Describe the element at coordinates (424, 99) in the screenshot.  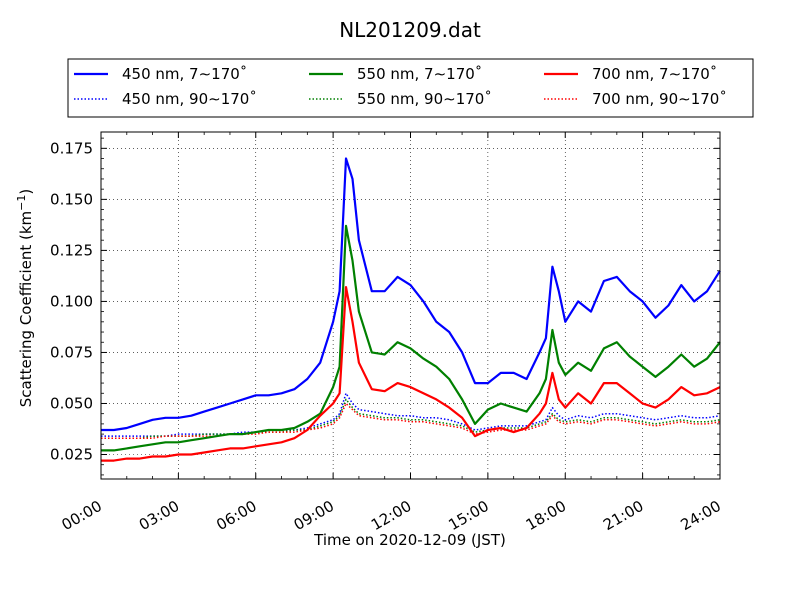
I see `legend-label: 550 nm, 90∼170˚` at that location.